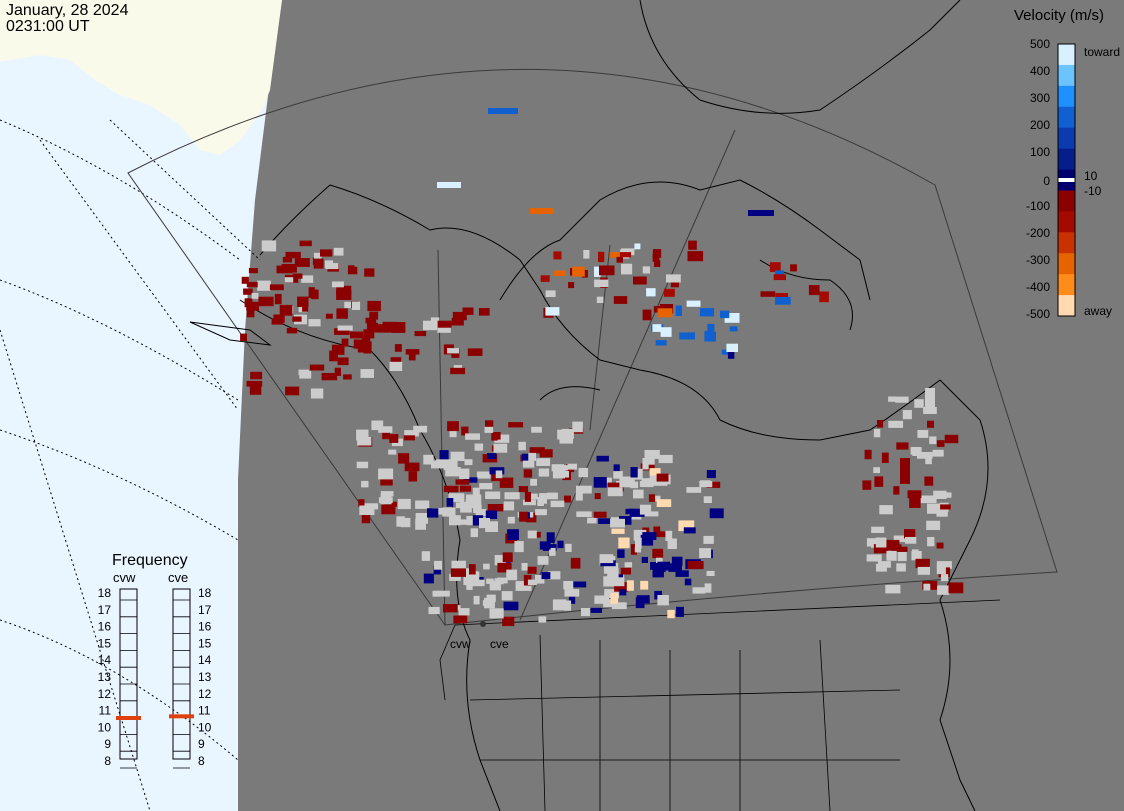  What do you see at coordinates (105, 610) in the screenshot?
I see `cvw-frequency-tick: 17` at bounding box center [105, 610].